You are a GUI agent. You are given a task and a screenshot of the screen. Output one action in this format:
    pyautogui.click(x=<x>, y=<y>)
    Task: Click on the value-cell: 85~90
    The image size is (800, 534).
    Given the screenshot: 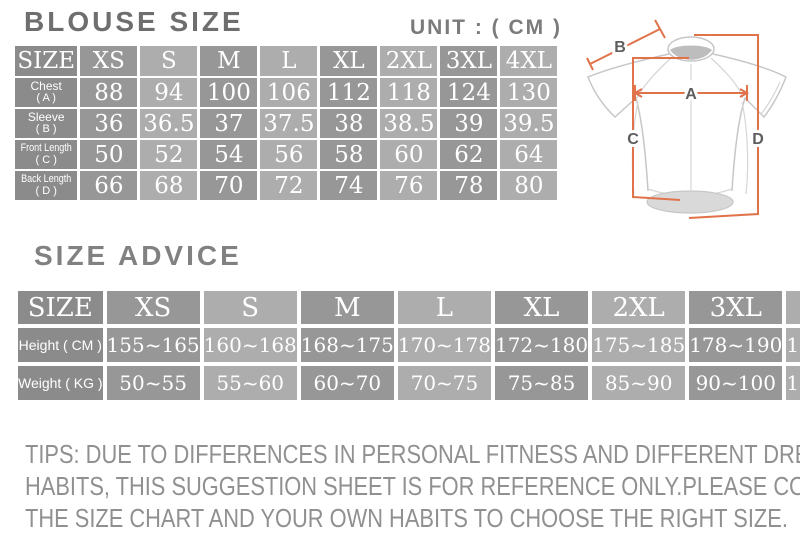 What is the action you would take?
    pyautogui.click(x=638, y=383)
    